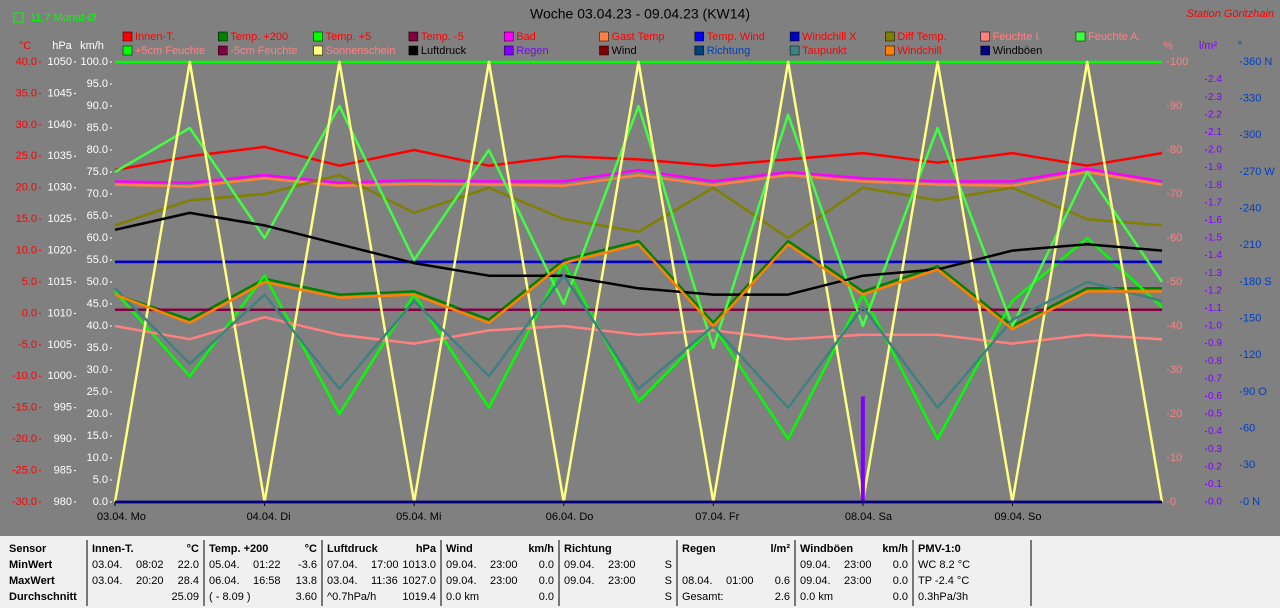  What do you see at coordinates (155, 37) in the screenshot?
I see `legend-label: Innen-T.` at bounding box center [155, 37].